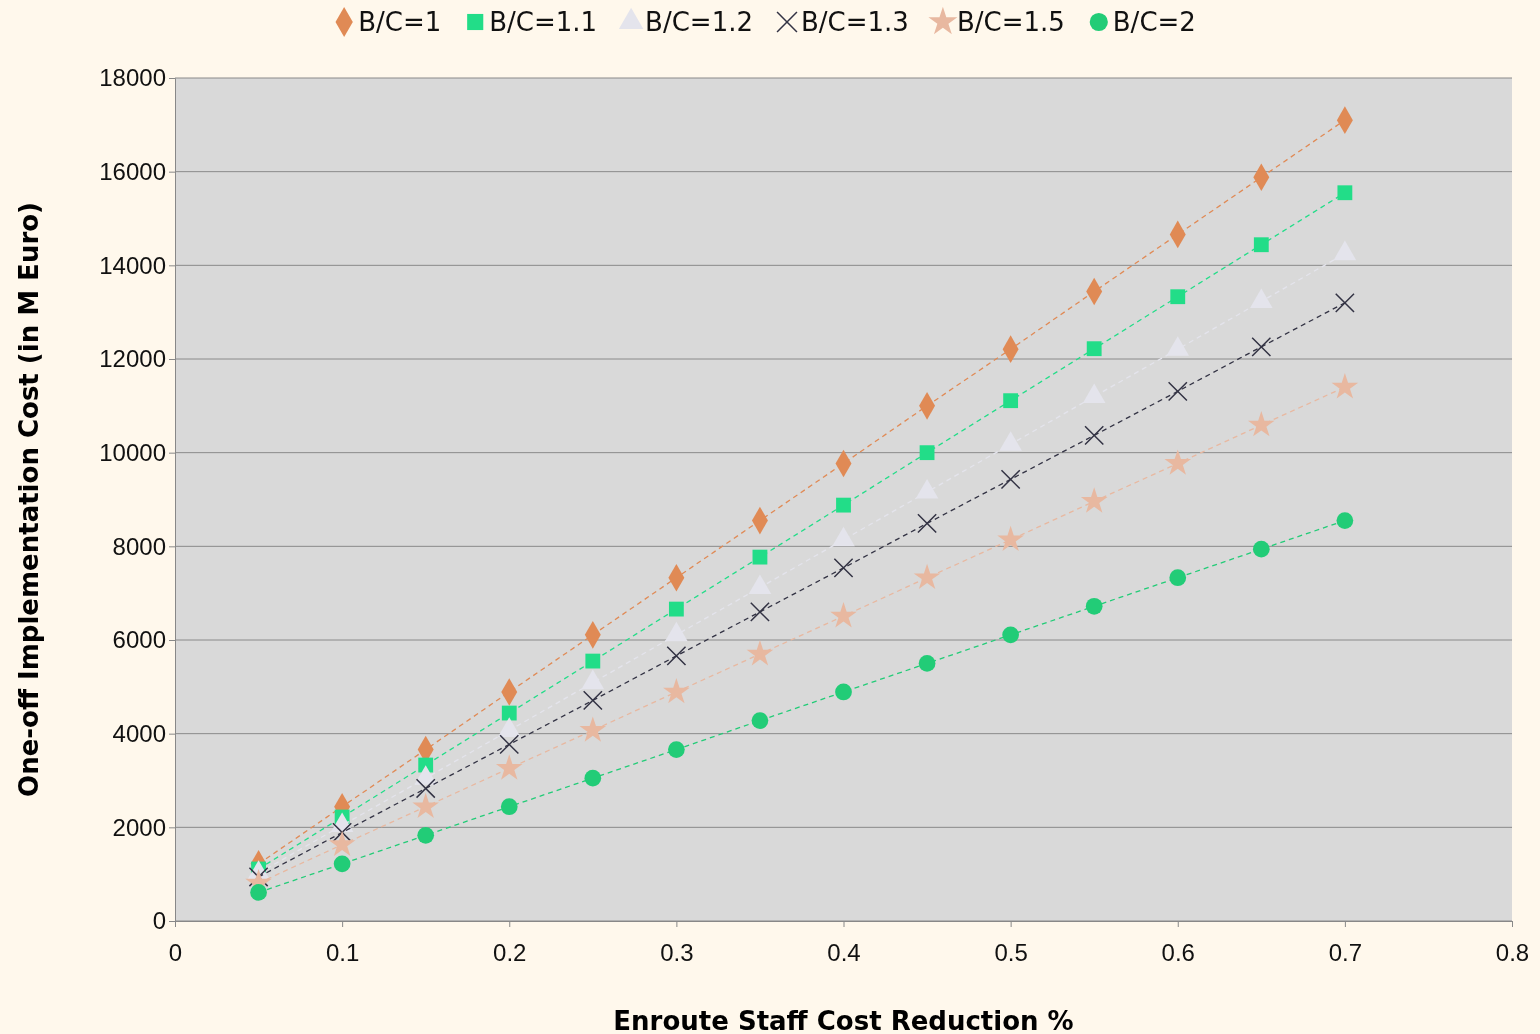  What do you see at coordinates (132, 359) in the screenshot?
I see `y-tick-label: 12000` at bounding box center [132, 359].